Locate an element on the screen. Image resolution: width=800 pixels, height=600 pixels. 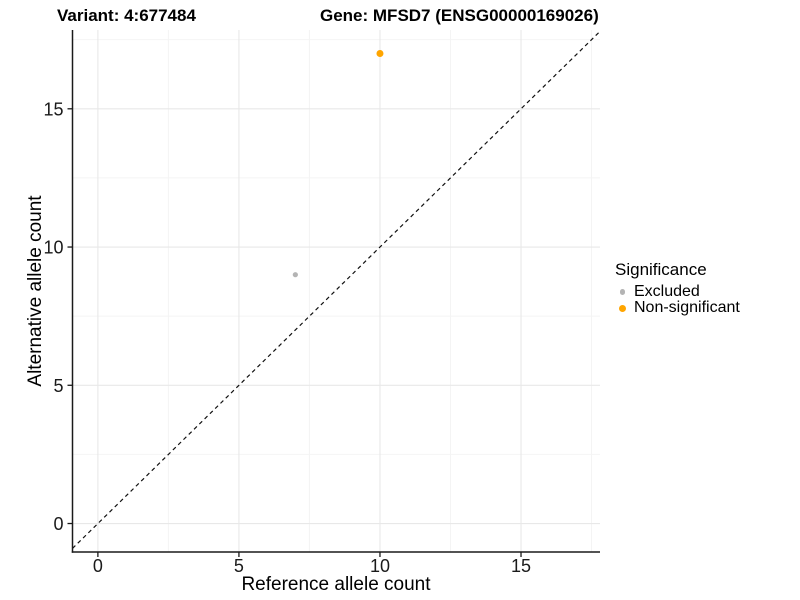
excluded-point-icon is located at coordinates (622, 292).